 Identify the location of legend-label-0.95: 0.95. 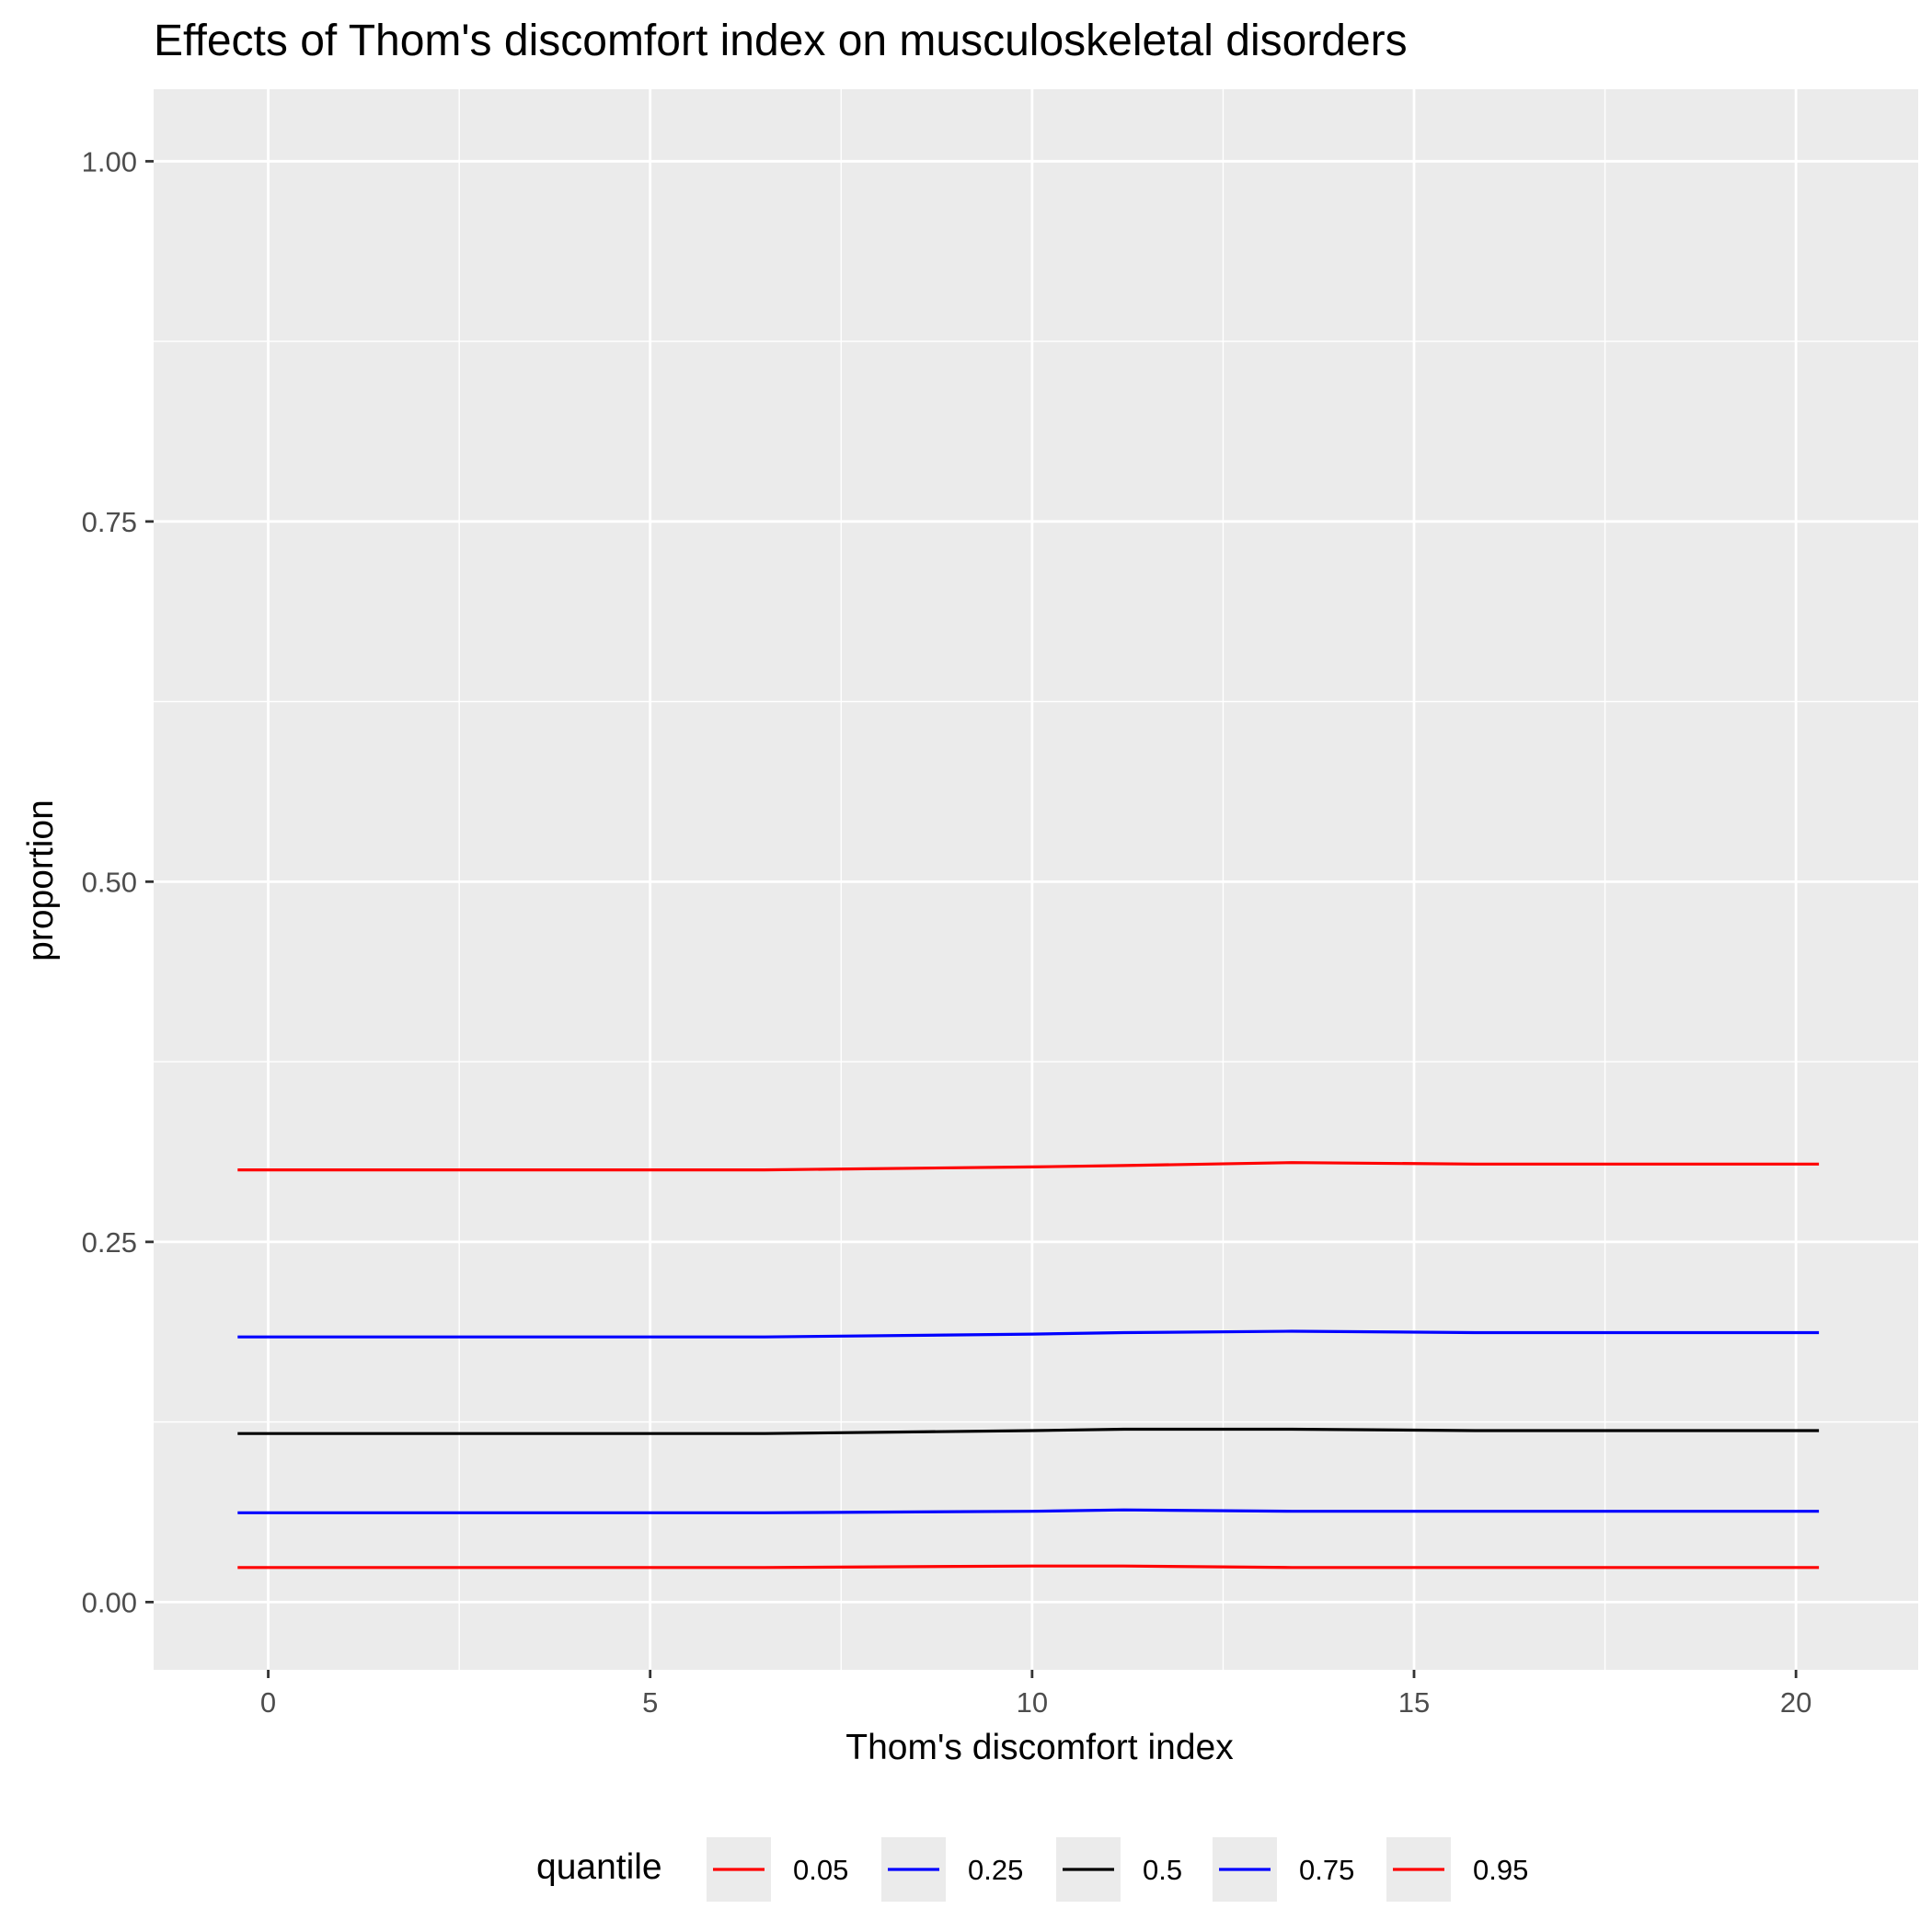
(1500, 1870).